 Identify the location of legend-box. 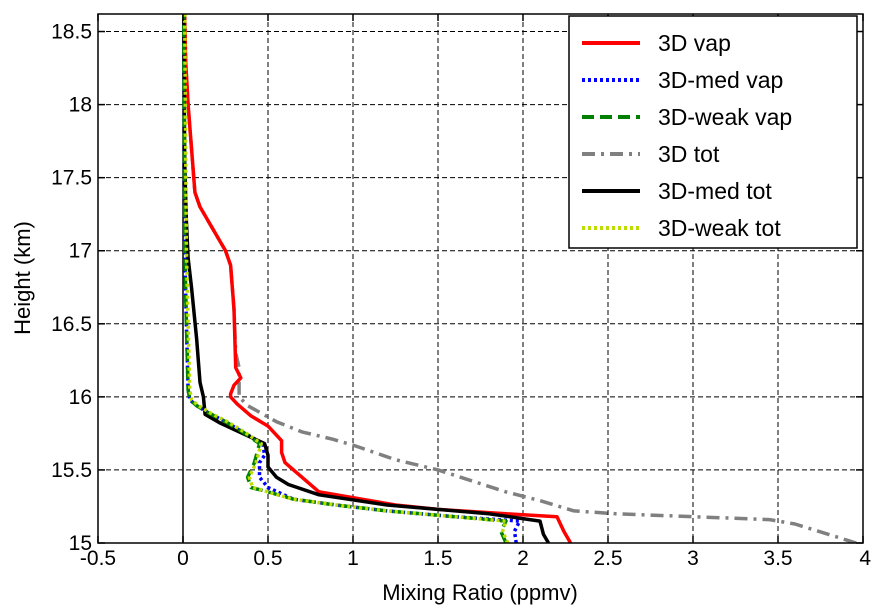
(713, 132).